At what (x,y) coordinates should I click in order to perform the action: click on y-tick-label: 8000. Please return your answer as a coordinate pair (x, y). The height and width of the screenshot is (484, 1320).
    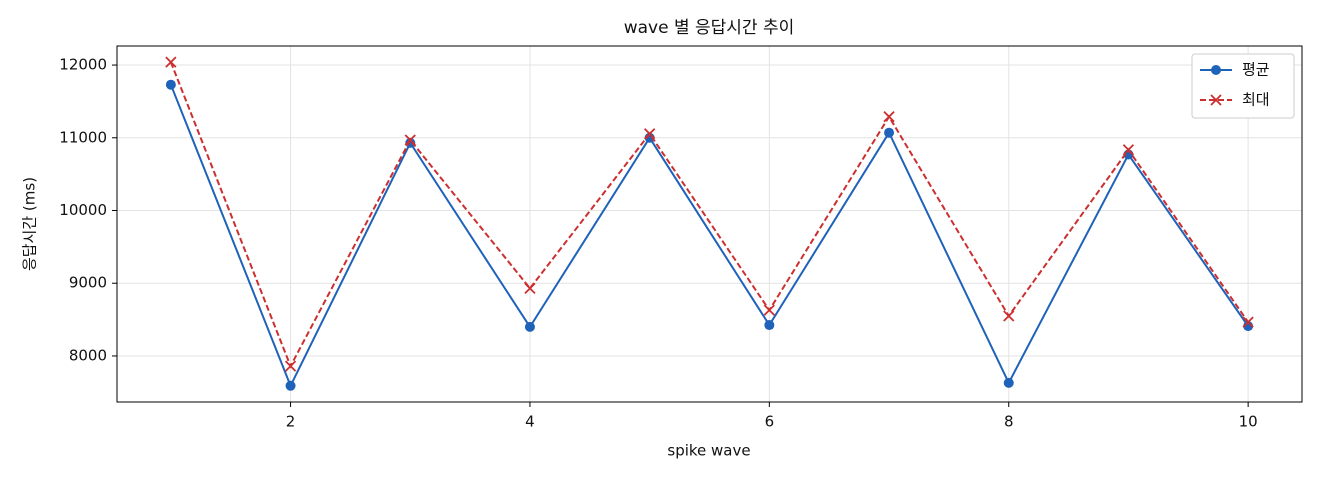
    Looking at the image, I should click on (88, 355).